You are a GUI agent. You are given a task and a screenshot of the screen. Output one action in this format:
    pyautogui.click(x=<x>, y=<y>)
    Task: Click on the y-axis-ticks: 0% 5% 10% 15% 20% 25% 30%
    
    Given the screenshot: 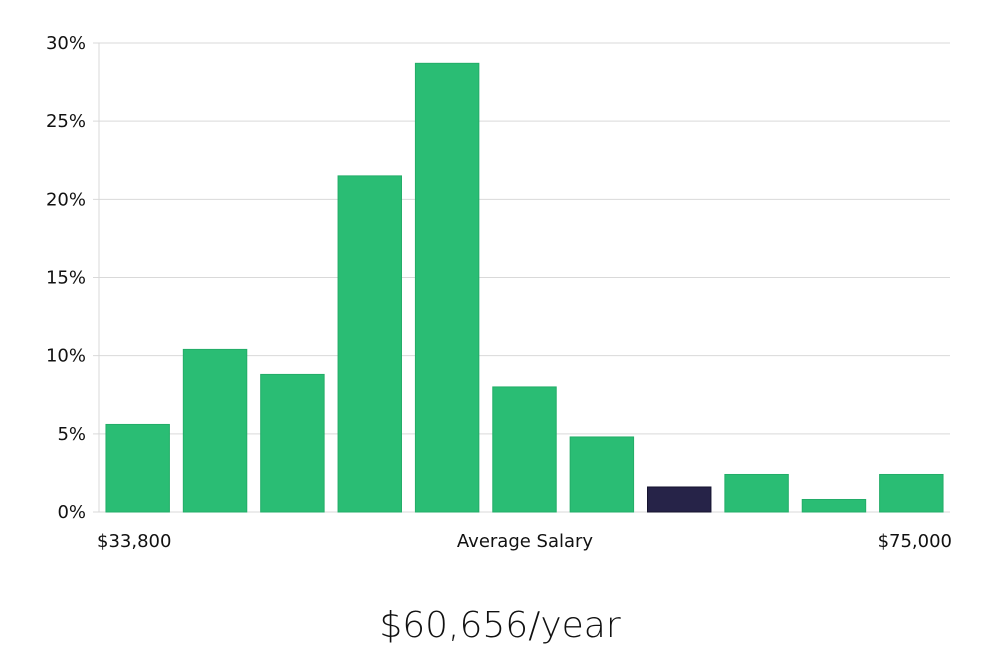 What is the action you would take?
    pyautogui.click(x=66, y=278)
    